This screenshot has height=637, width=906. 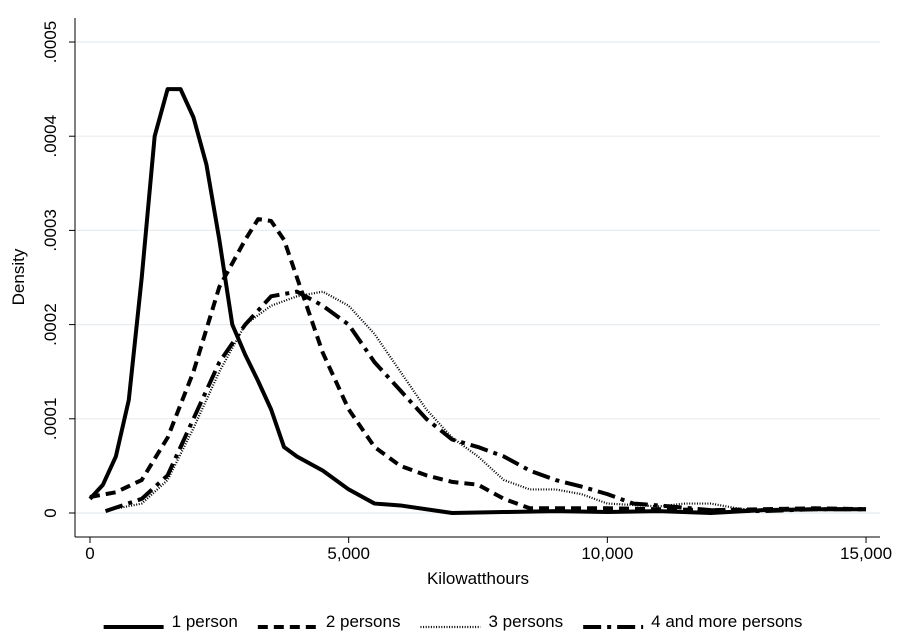 What do you see at coordinates (478, 578) in the screenshot?
I see `x-axis-title: Kilowatthours` at bounding box center [478, 578].